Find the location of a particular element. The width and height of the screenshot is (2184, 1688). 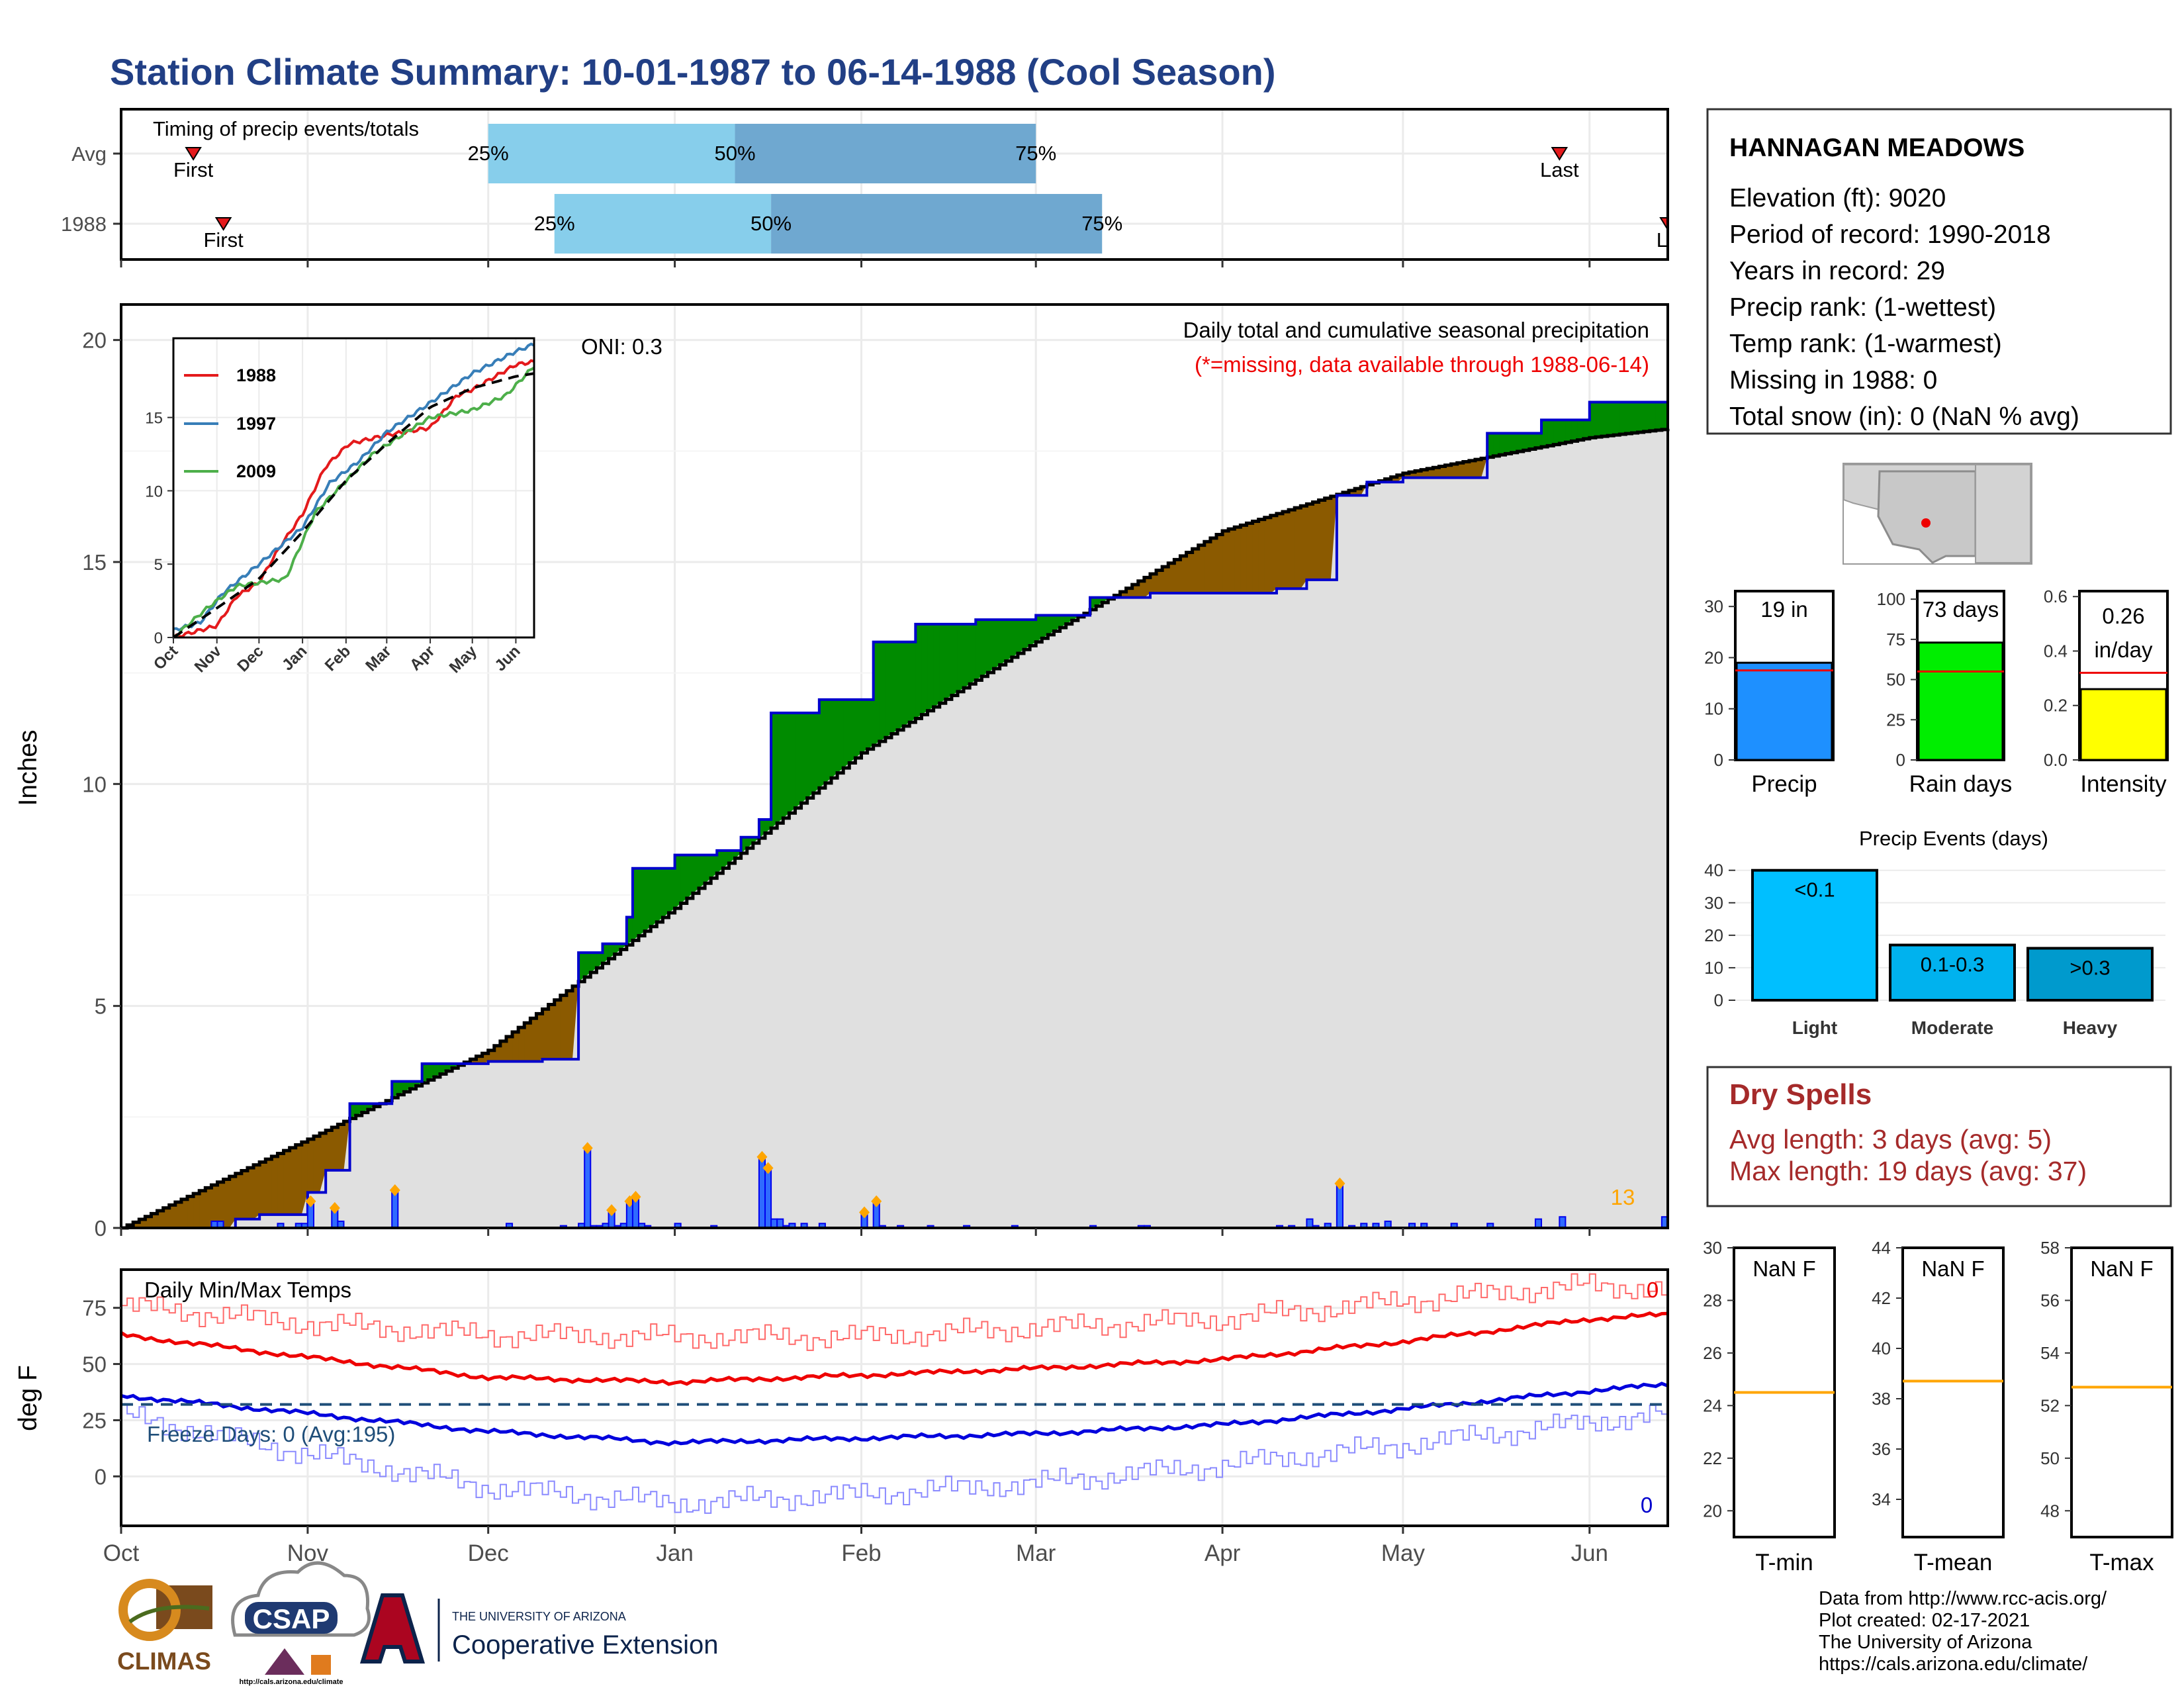

inset-y-tick-label: 0 is located at coordinates (159, 638).